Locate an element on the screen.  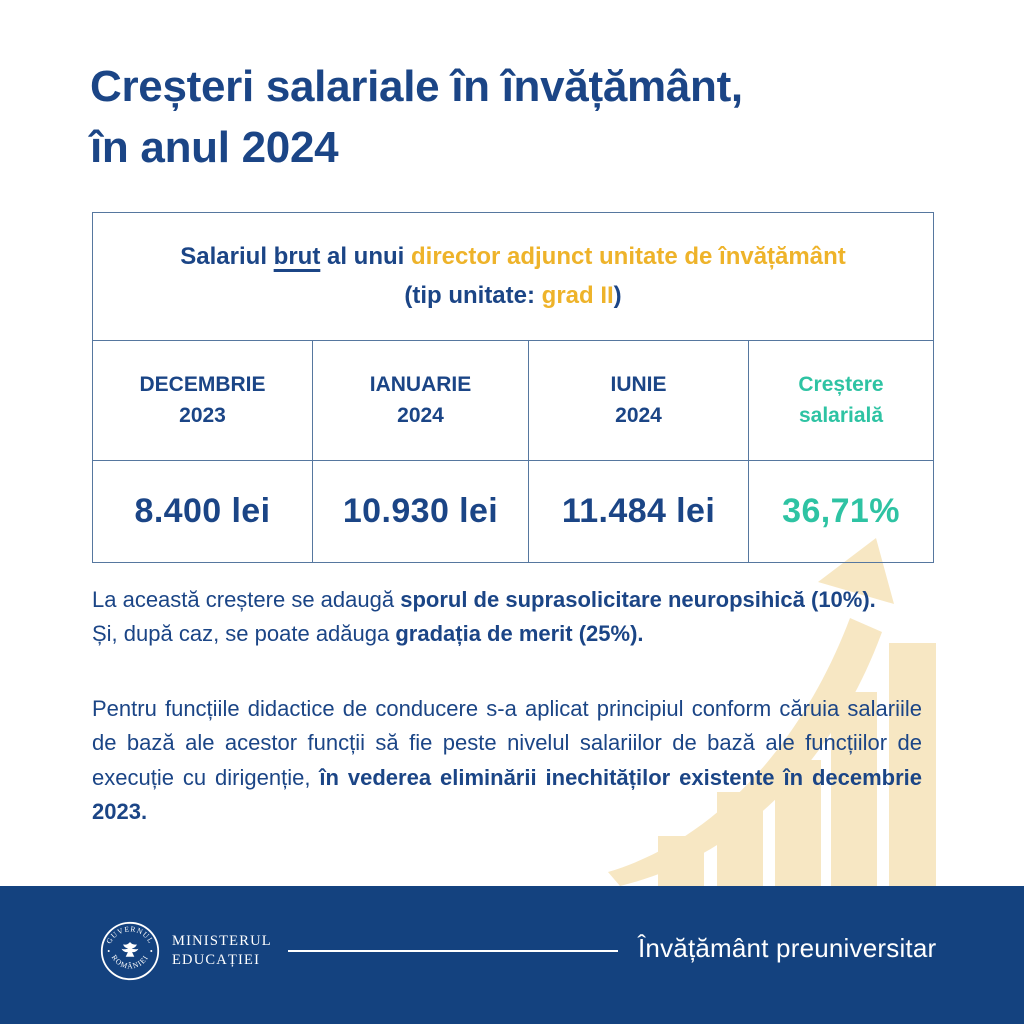
value-crestere-salariala: 36,71% is located at coordinates (841, 511).